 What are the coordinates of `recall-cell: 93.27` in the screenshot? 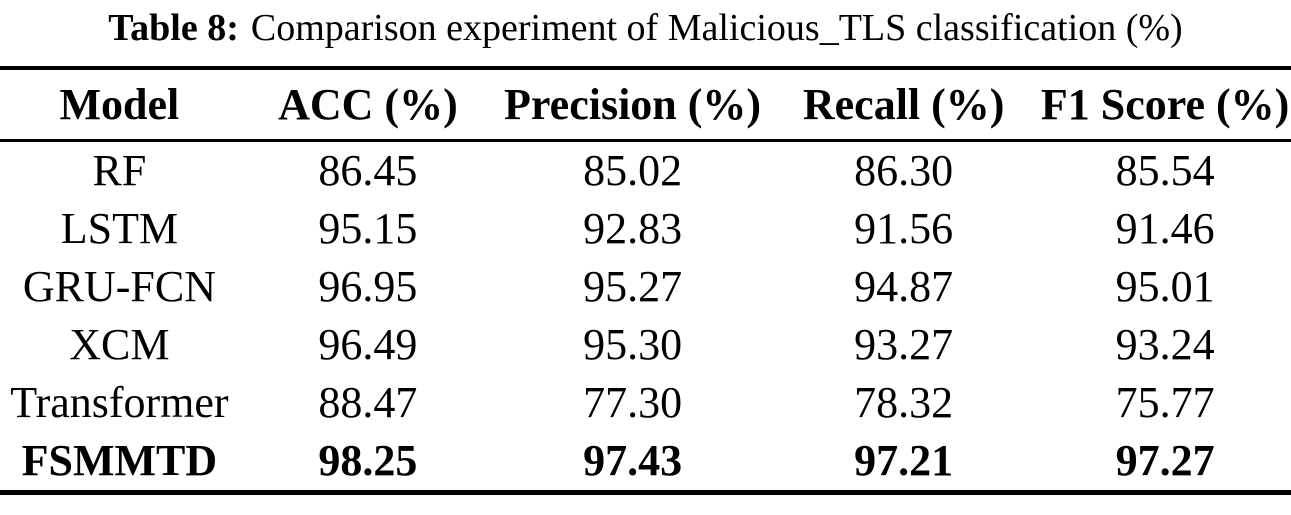 It's located at (904, 344).